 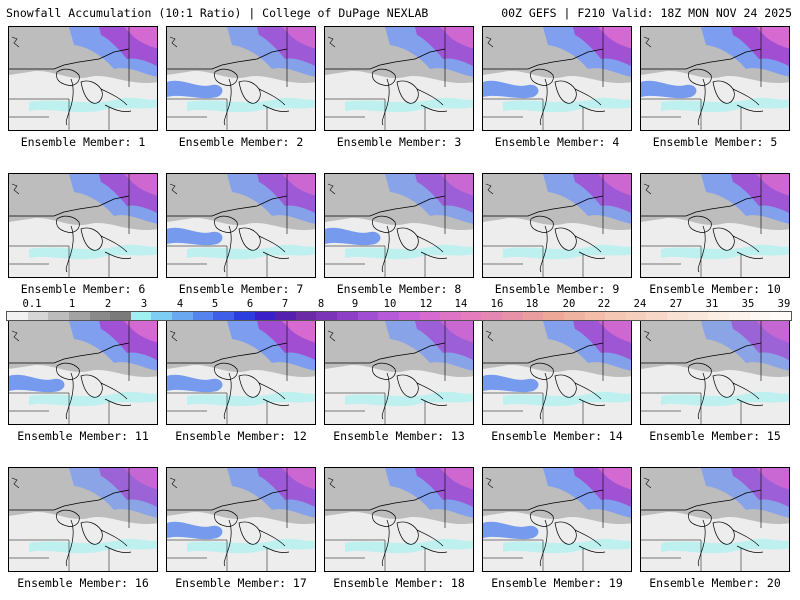 What do you see at coordinates (715, 142) in the screenshot?
I see `ensemble-member-5-label: Ensemble Member: 5` at bounding box center [715, 142].